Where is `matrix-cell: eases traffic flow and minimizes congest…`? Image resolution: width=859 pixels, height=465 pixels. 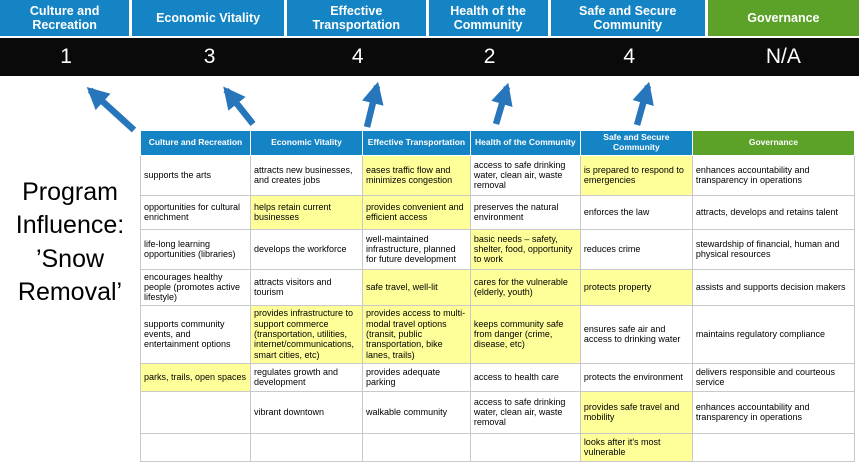
matrix-cell: eases traffic flow and minimizes congest… is located at coordinates (416, 175).